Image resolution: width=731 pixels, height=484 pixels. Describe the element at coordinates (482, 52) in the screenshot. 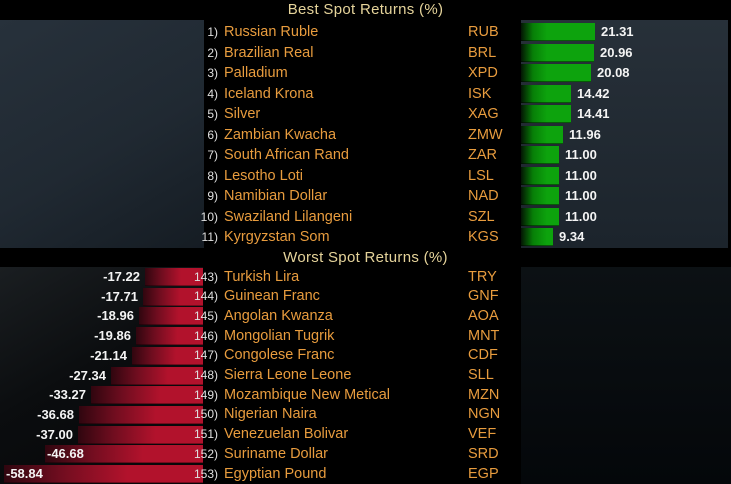

I see `row-ticker: BRL` at that location.